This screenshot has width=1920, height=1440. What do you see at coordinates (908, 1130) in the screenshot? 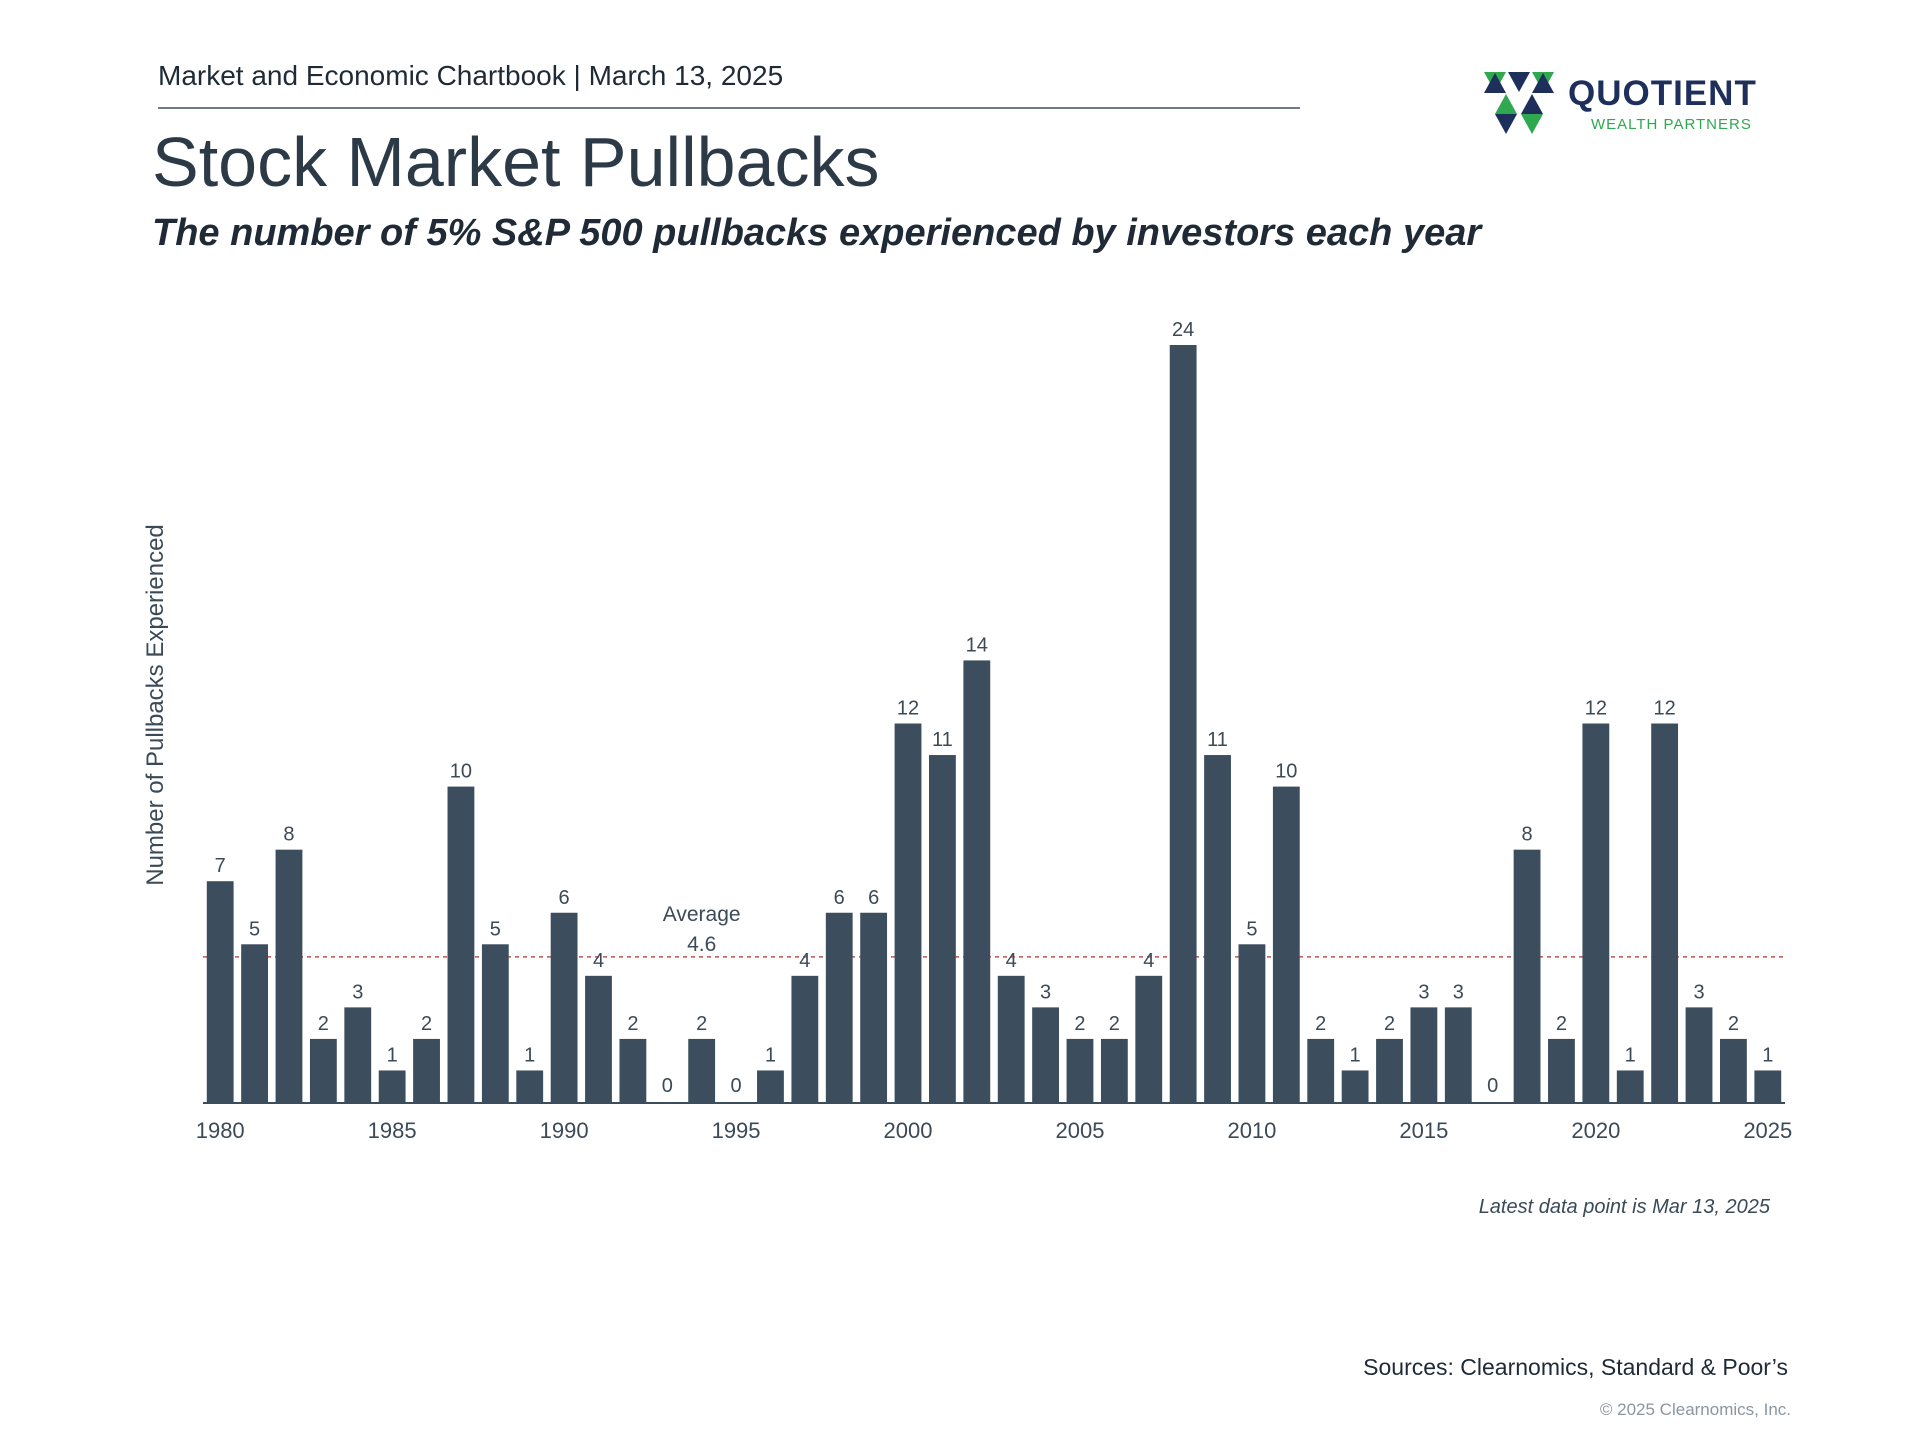
I see `x-tick-label-2000: 2000` at bounding box center [908, 1130].